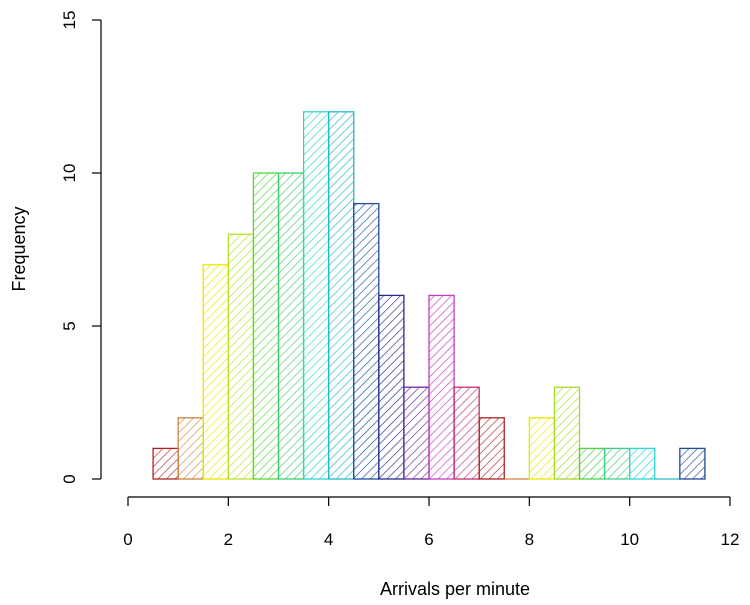 The width and height of the screenshot is (750, 605). Describe the element at coordinates (455, 589) in the screenshot. I see `x-axis-title: Arrivals per minute` at that location.